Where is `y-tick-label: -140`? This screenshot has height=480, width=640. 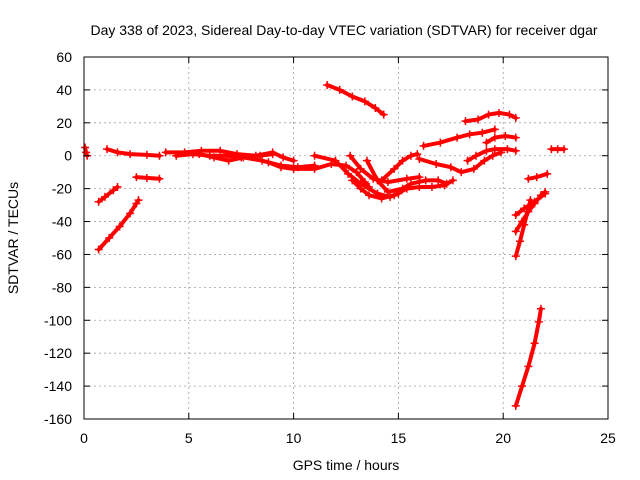 y-tick-label: -140 is located at coordinates (58, 386).